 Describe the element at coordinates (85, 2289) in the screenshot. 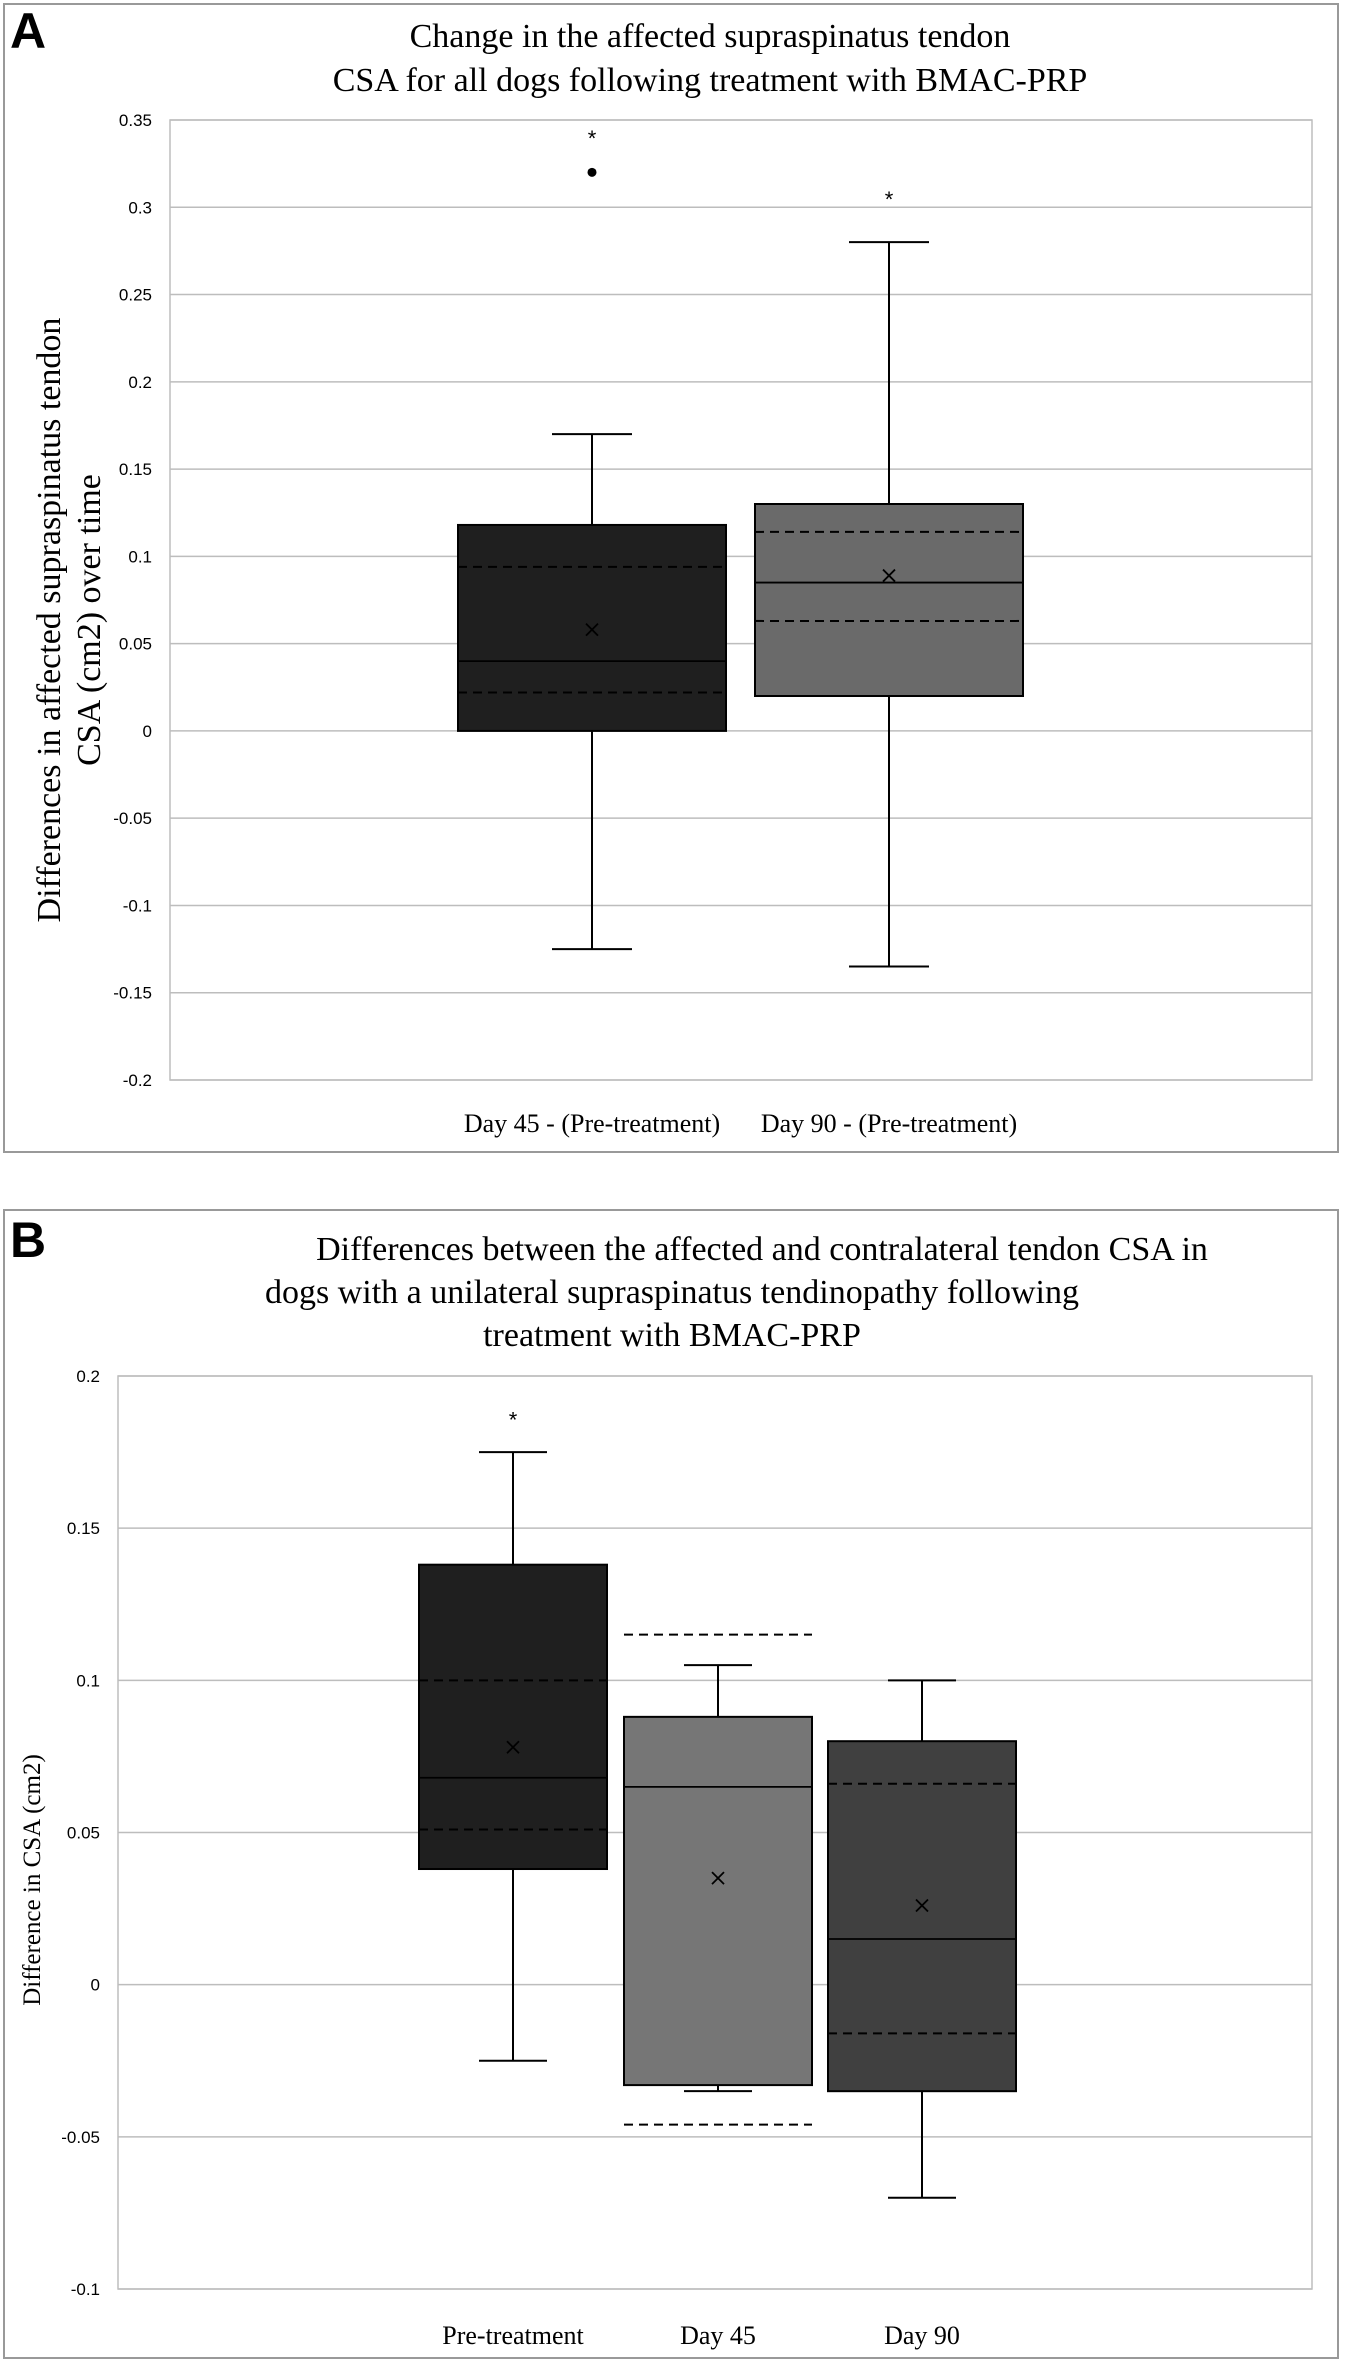

I see `panel-b-ytick-label: -0.1` at that location.